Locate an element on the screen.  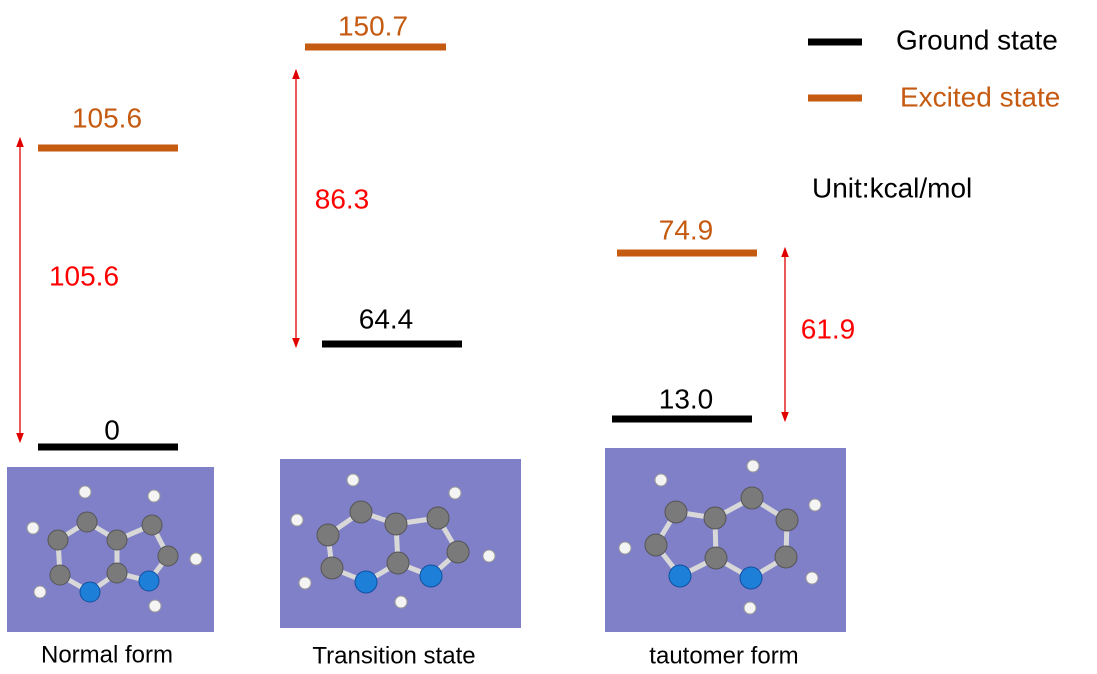
caption: Transition state is located at coordinates (393, 655).